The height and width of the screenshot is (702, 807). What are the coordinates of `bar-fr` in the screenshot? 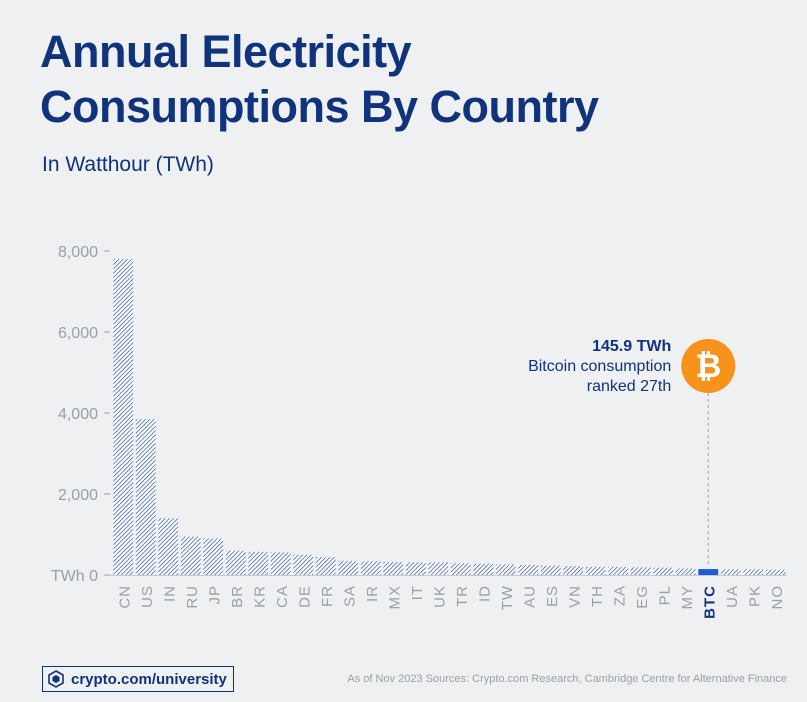 It's located at (325, 566).